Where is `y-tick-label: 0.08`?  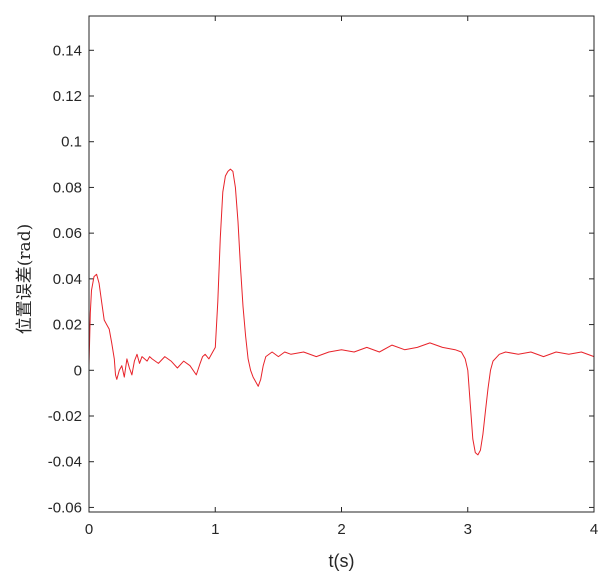 y-tick-label: 0.08 is located at coordinates (67, 187).